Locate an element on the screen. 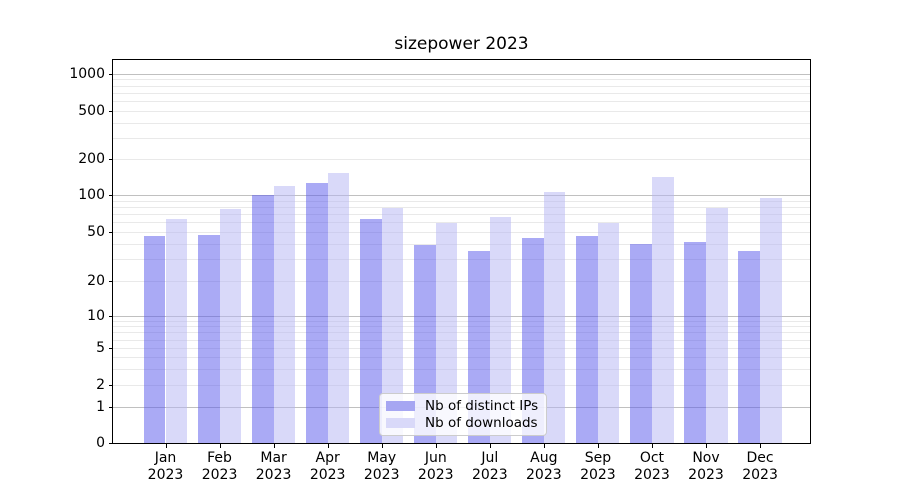  bar-distinct-ips-apr is located at coordinates (317, 313).